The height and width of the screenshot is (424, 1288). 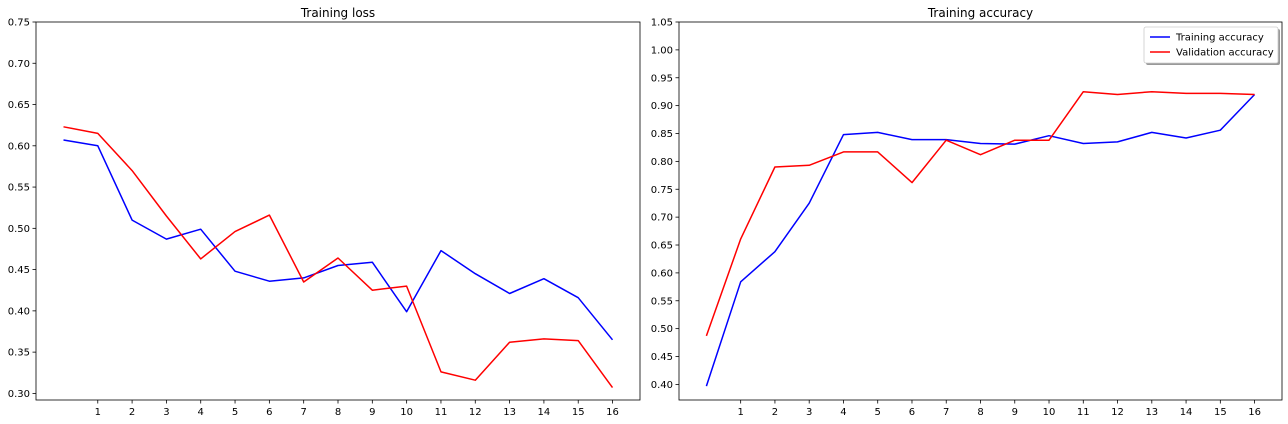 What do you see at coordinates (19, 394) in the screenshot?
I see `y-tick-label: 0.30` at bounding box center [19, 394].